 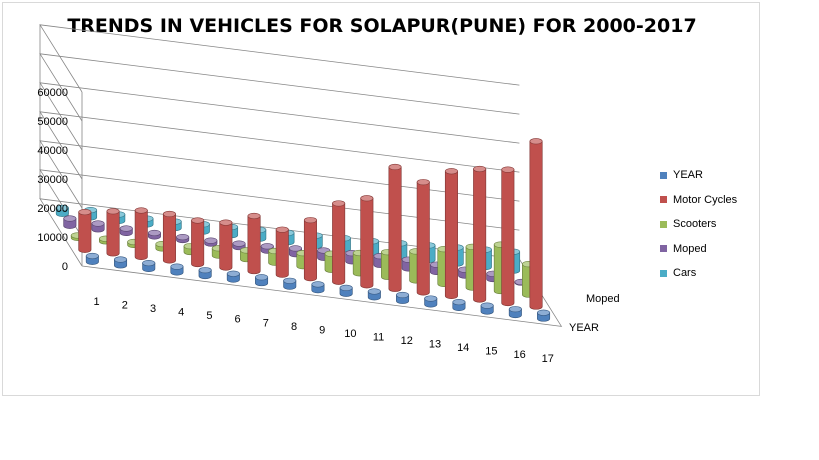 I want to click on y-tick-label: 20000, so click(x=52, y=209).